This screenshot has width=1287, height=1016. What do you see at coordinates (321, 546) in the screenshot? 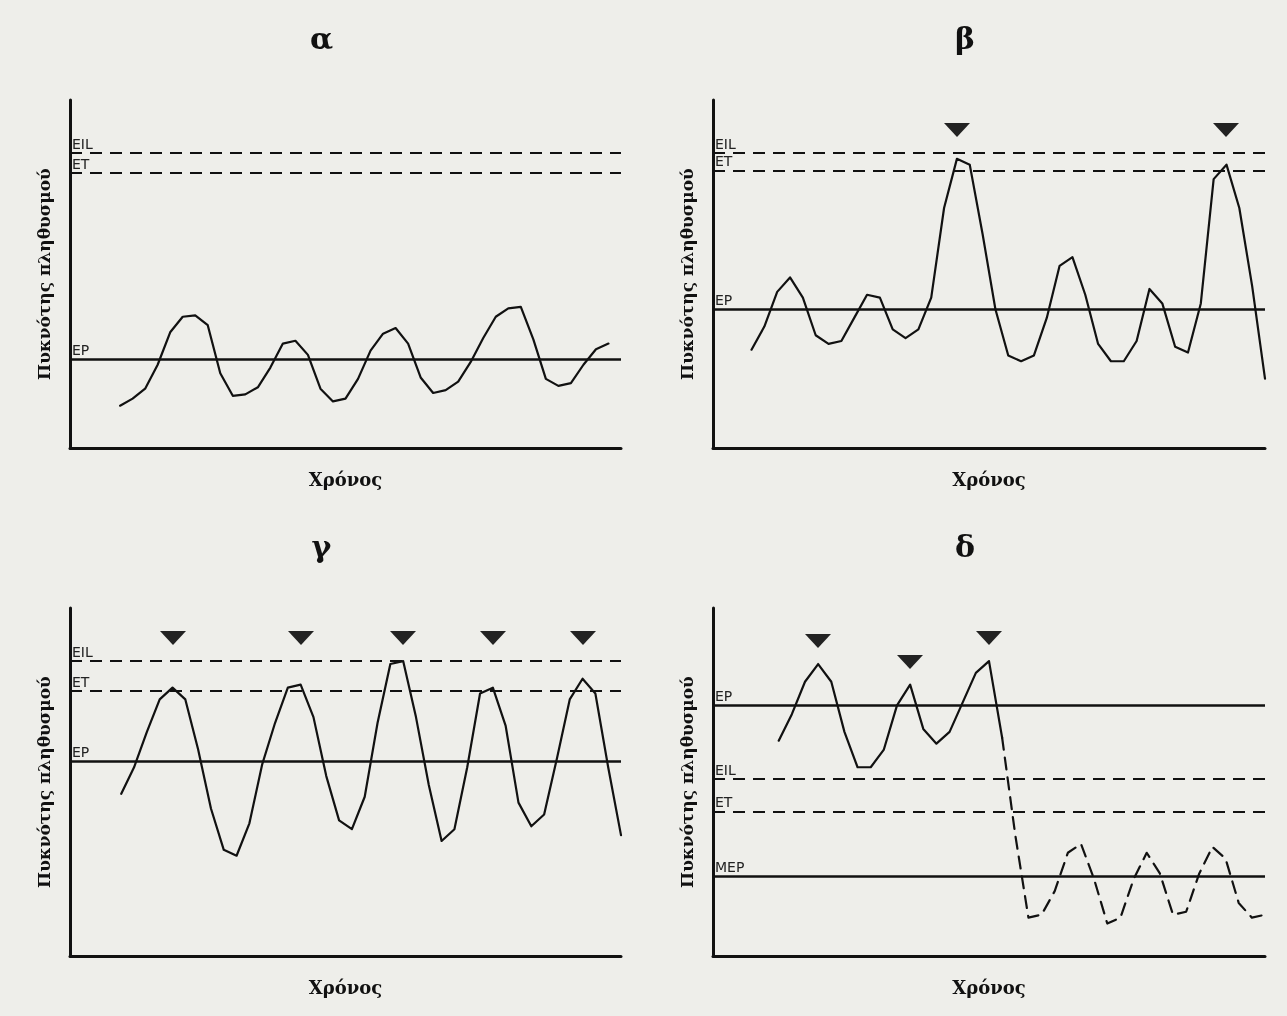
I see `chart-title: γ` at bounding box center [321, 546].